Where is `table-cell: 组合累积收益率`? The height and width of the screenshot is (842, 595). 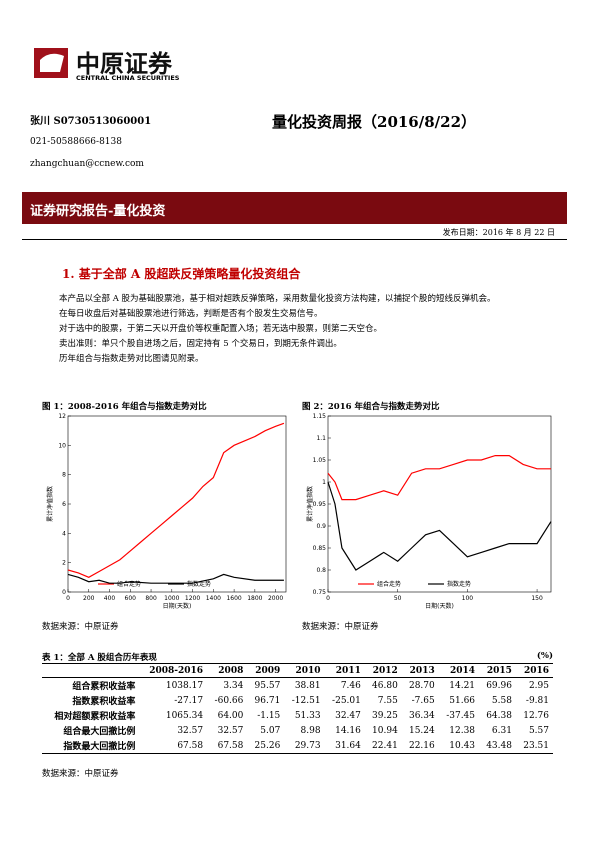
table-cell: 组合累积收益率 is located at coordinates (104, 687).